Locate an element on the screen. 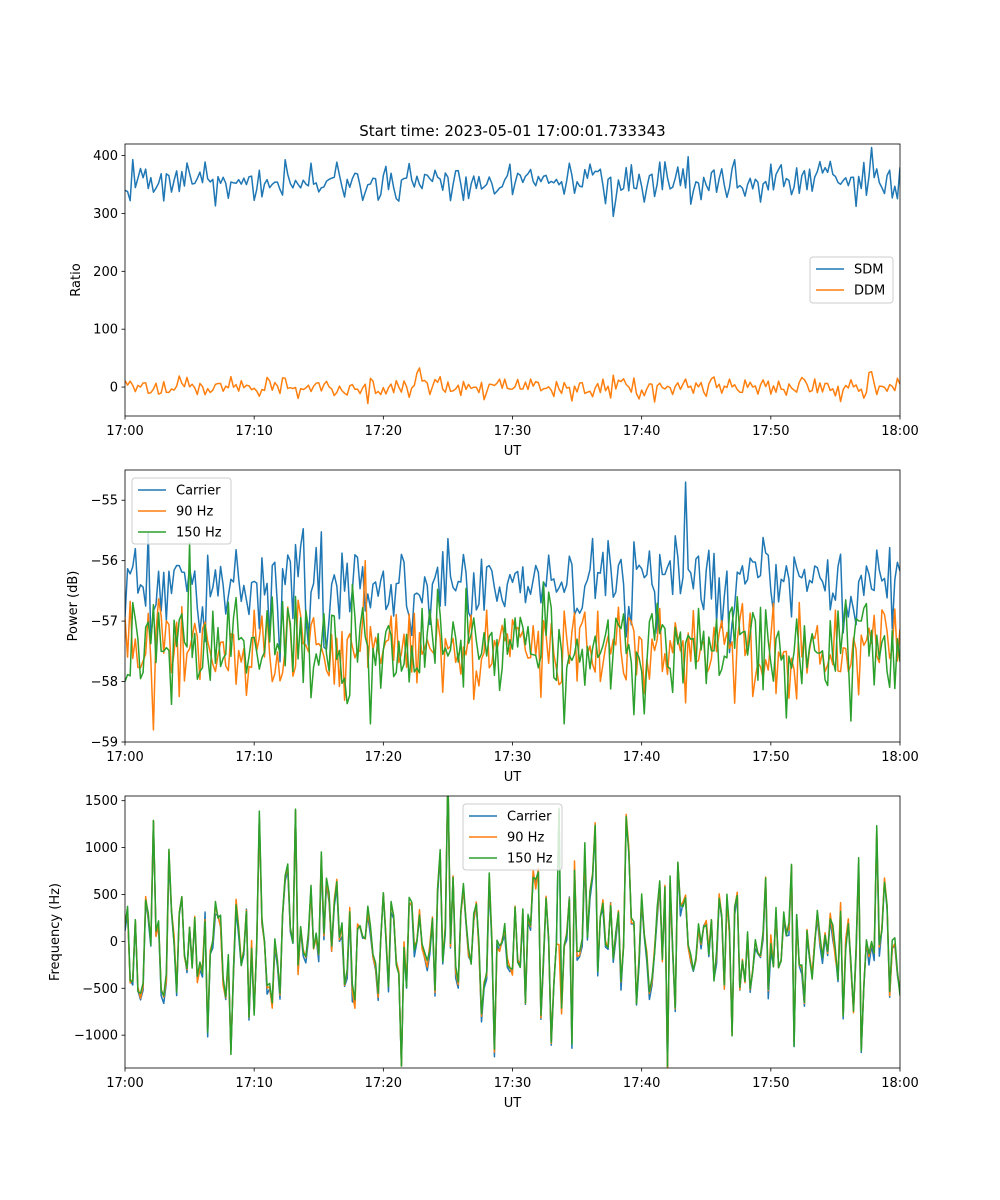 This screenshot has height=1200, width=1000. series-line-sdm is located at coordinates (512, 182).